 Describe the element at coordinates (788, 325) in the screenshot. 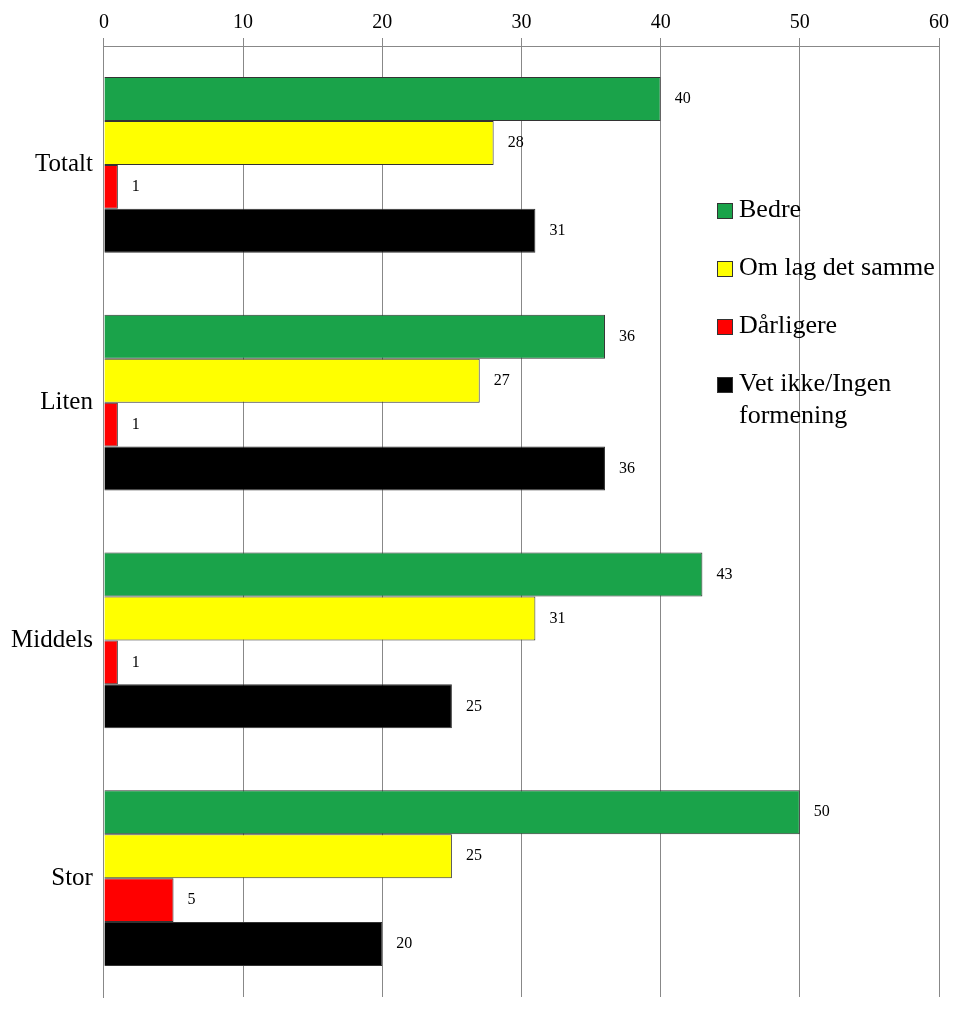

I see `legend-label: Dårligere` at that location.